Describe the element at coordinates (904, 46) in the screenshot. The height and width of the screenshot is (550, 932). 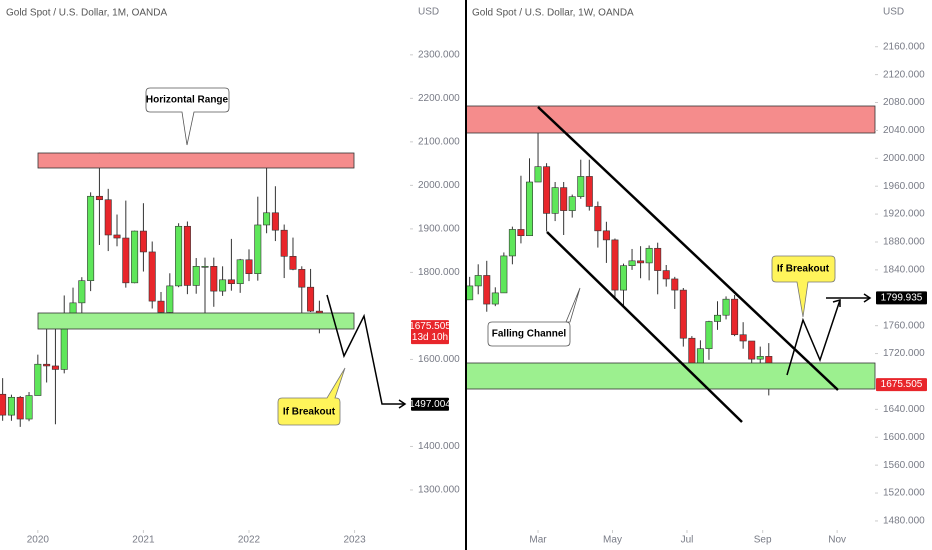
I see `y-tick-label: 2160.000` at that location.